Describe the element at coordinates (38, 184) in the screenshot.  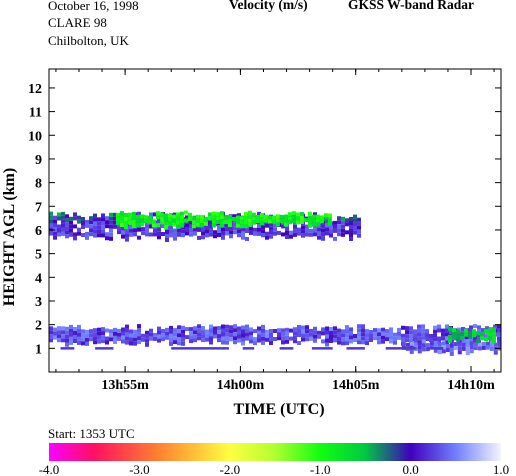
I see `y-tick-label: 8` at that location.